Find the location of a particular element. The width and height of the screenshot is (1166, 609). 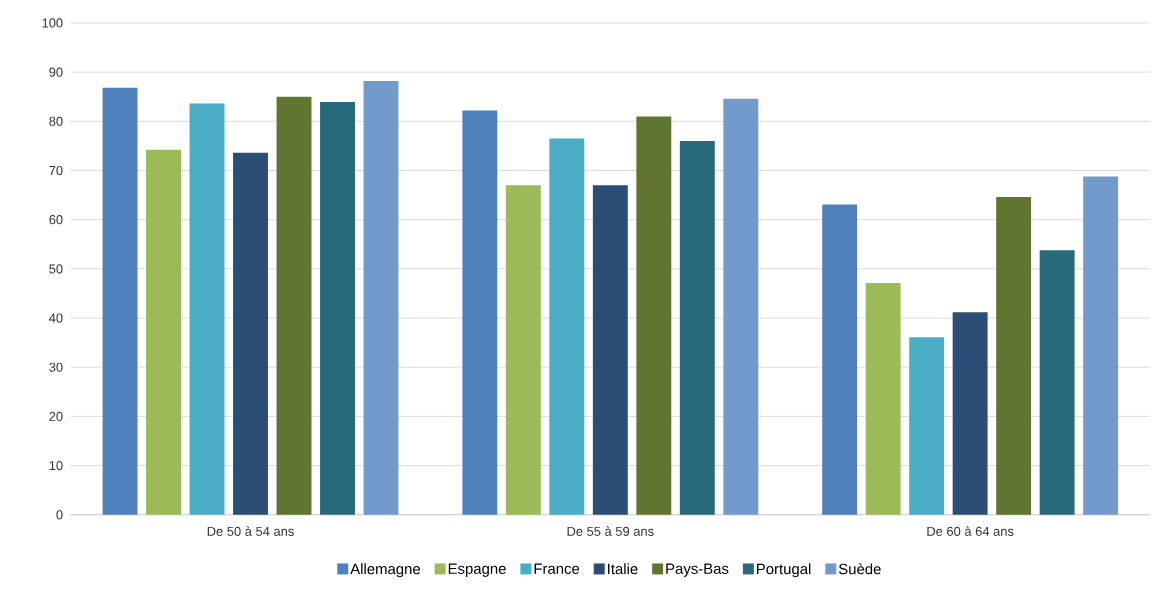

legend-label: Suède is located at coordinates (859, 569).